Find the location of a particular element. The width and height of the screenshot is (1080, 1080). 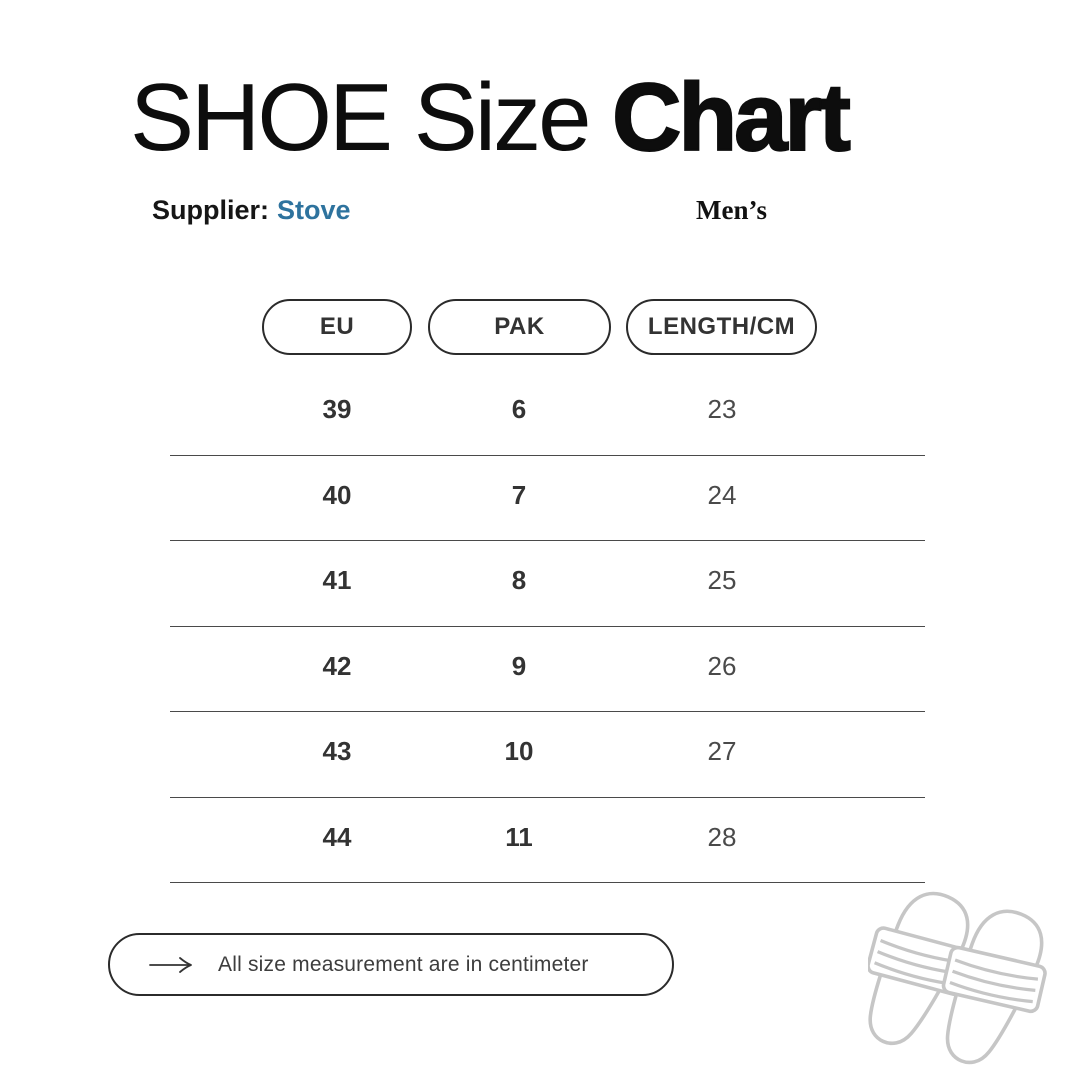

page-title: SHOE Size Chart is located at coordinates (491, 117).